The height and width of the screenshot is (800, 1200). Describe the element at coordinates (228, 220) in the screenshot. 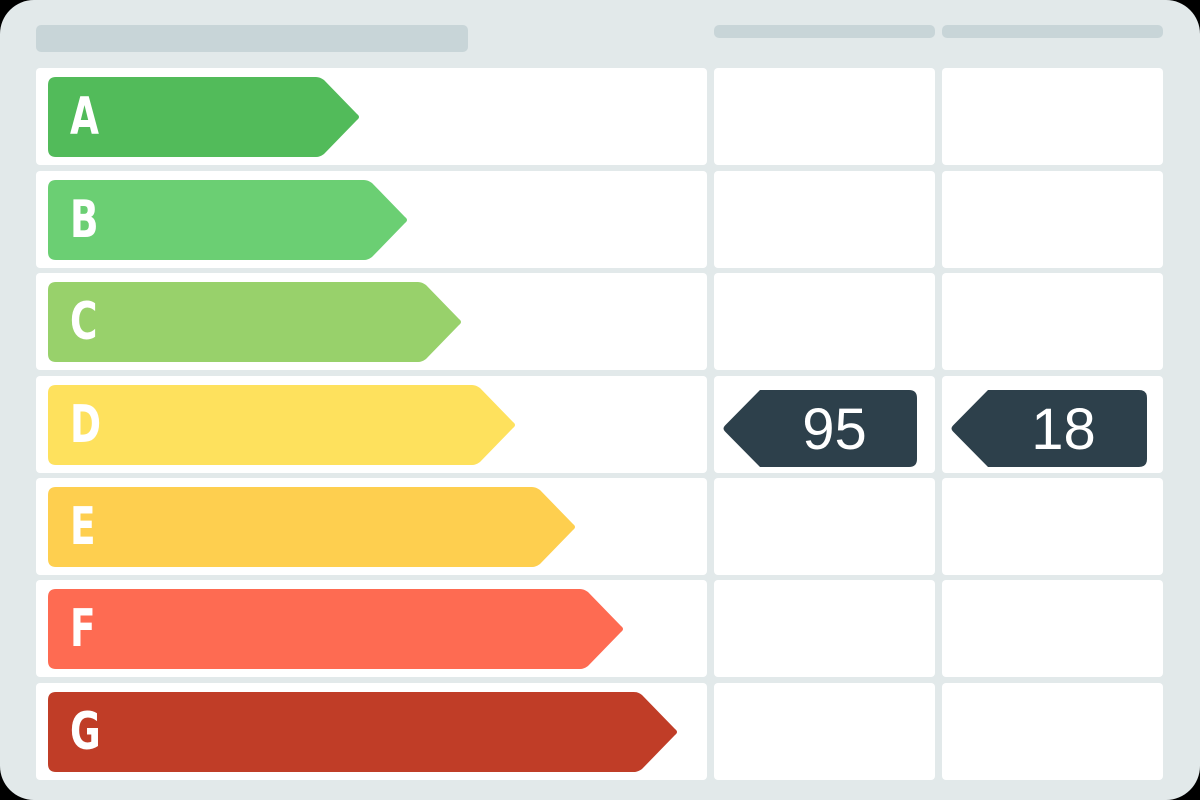

I see `rating-band-b: B` at that location.